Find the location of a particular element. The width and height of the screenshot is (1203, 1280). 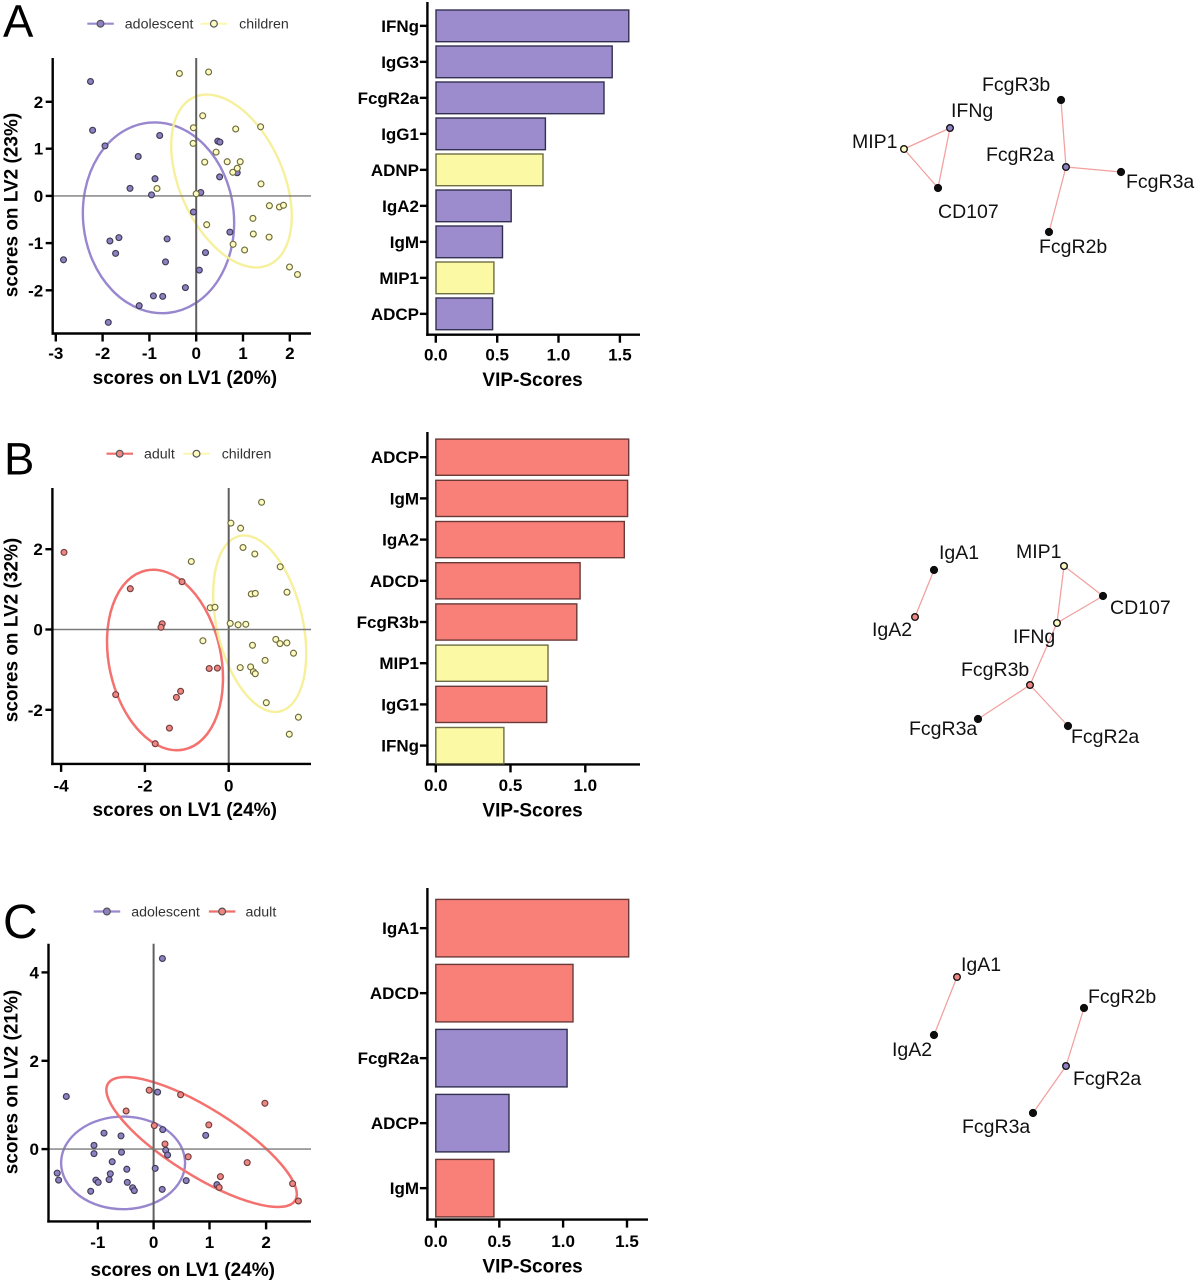

svg-text: scores on LV2 (32%) is located at coordinates (12, 630).